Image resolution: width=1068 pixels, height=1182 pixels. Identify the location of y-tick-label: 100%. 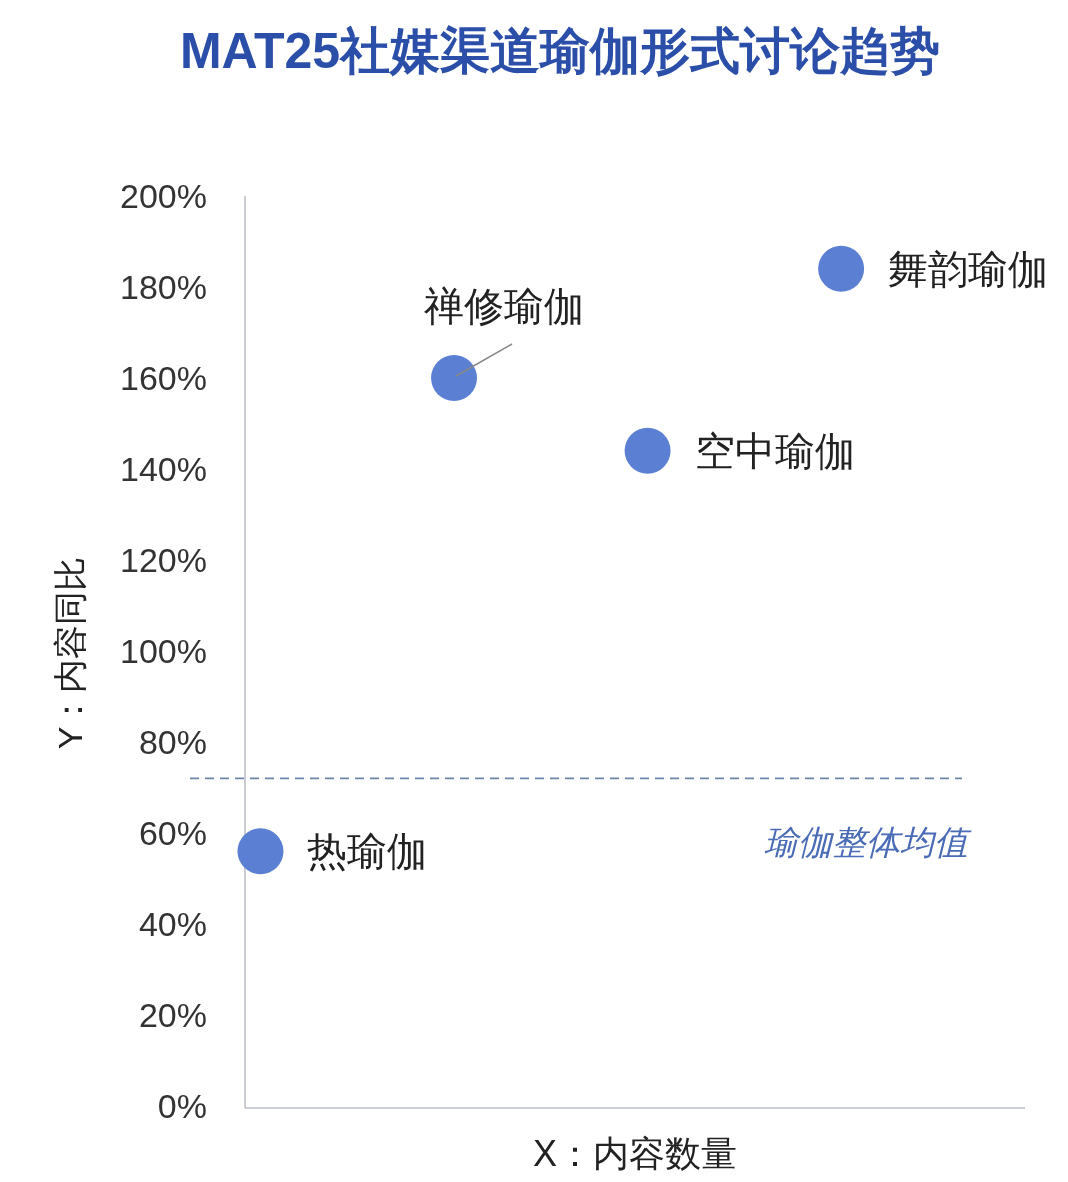
(163, 651).